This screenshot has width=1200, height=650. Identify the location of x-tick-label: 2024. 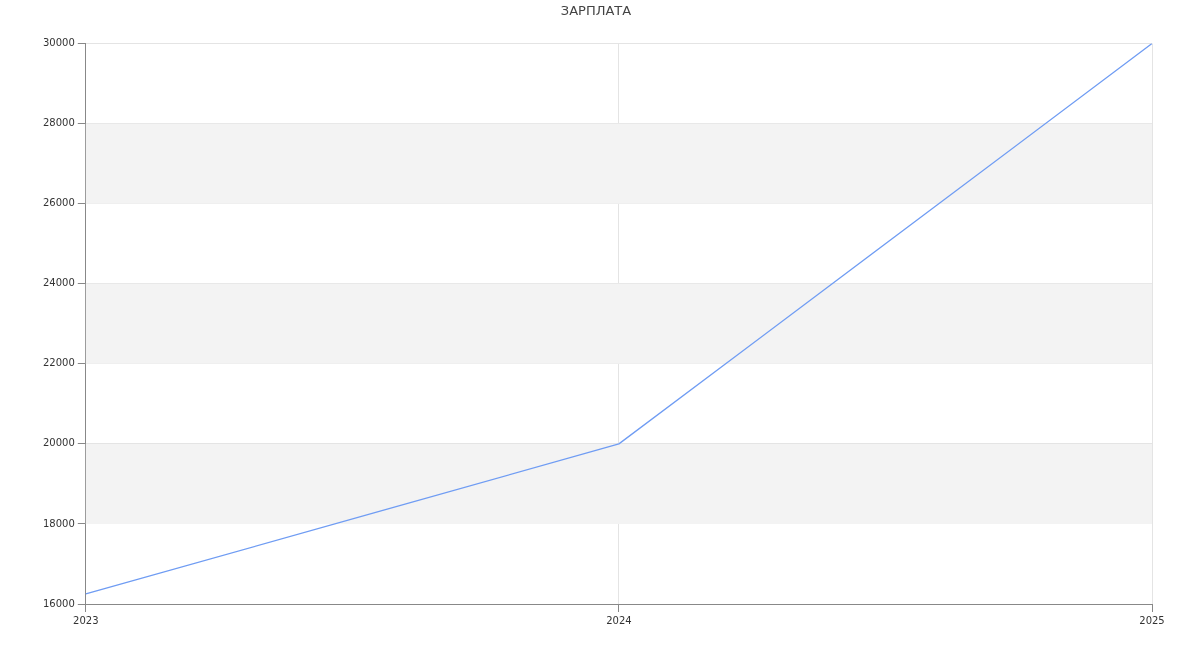
(619, 620).